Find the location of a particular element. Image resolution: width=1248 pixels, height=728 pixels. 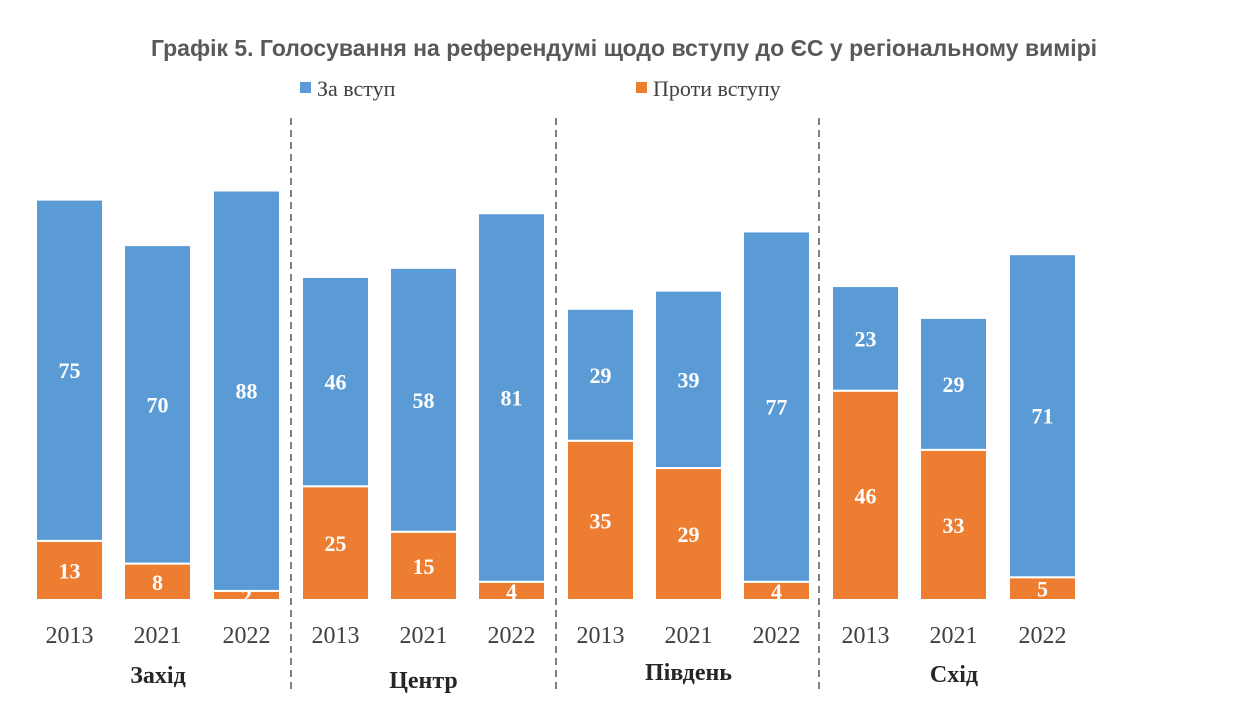

data-label: 70 is located at coordinates (158, 404).